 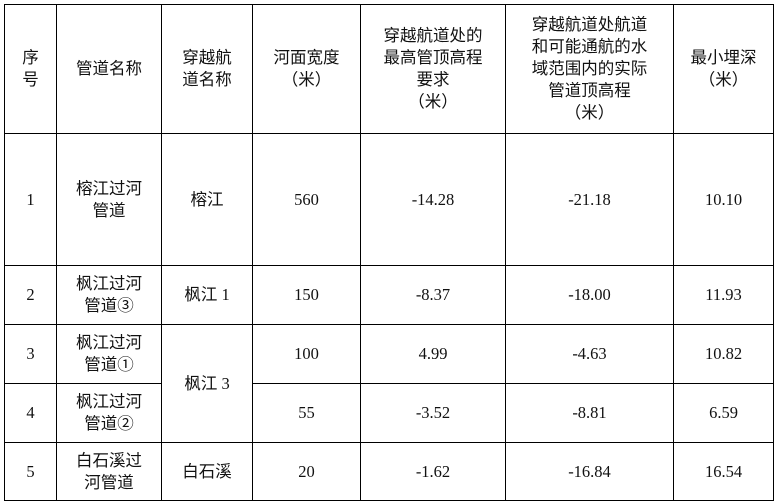 I want to click on table-row: 5 白石溪过 河管道 白石溪 20 -1.62 -16.84 16.54, so click(x=389, y=471).